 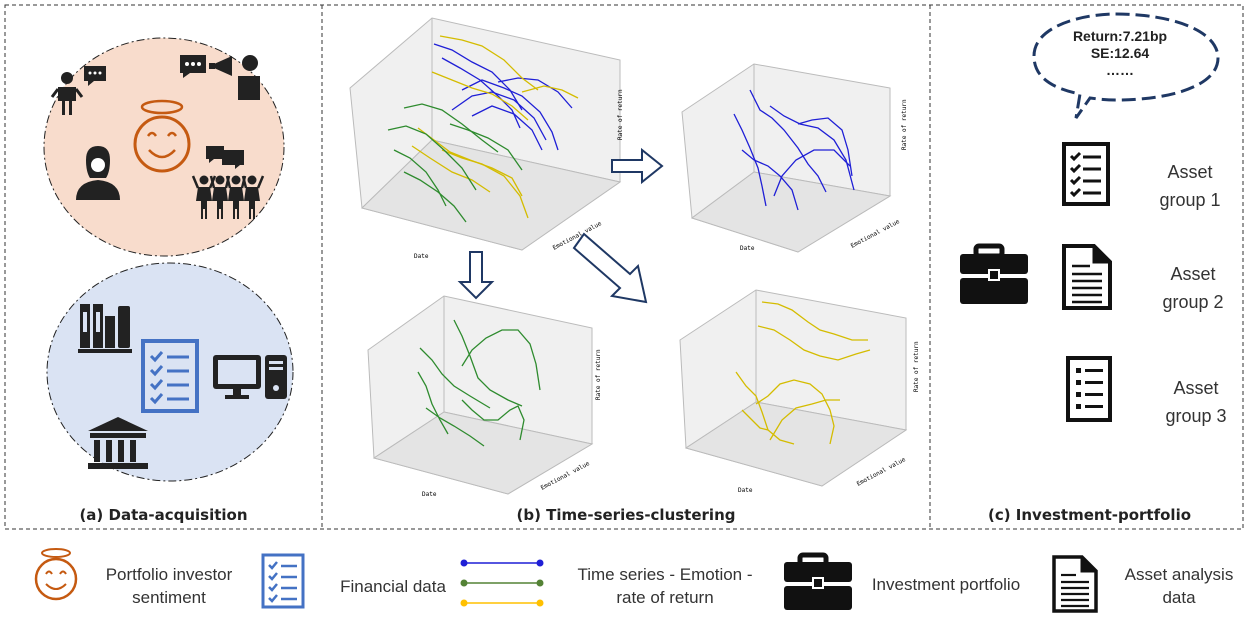 I want to click on data-acquisition-panel, so click(x=168, y=259).